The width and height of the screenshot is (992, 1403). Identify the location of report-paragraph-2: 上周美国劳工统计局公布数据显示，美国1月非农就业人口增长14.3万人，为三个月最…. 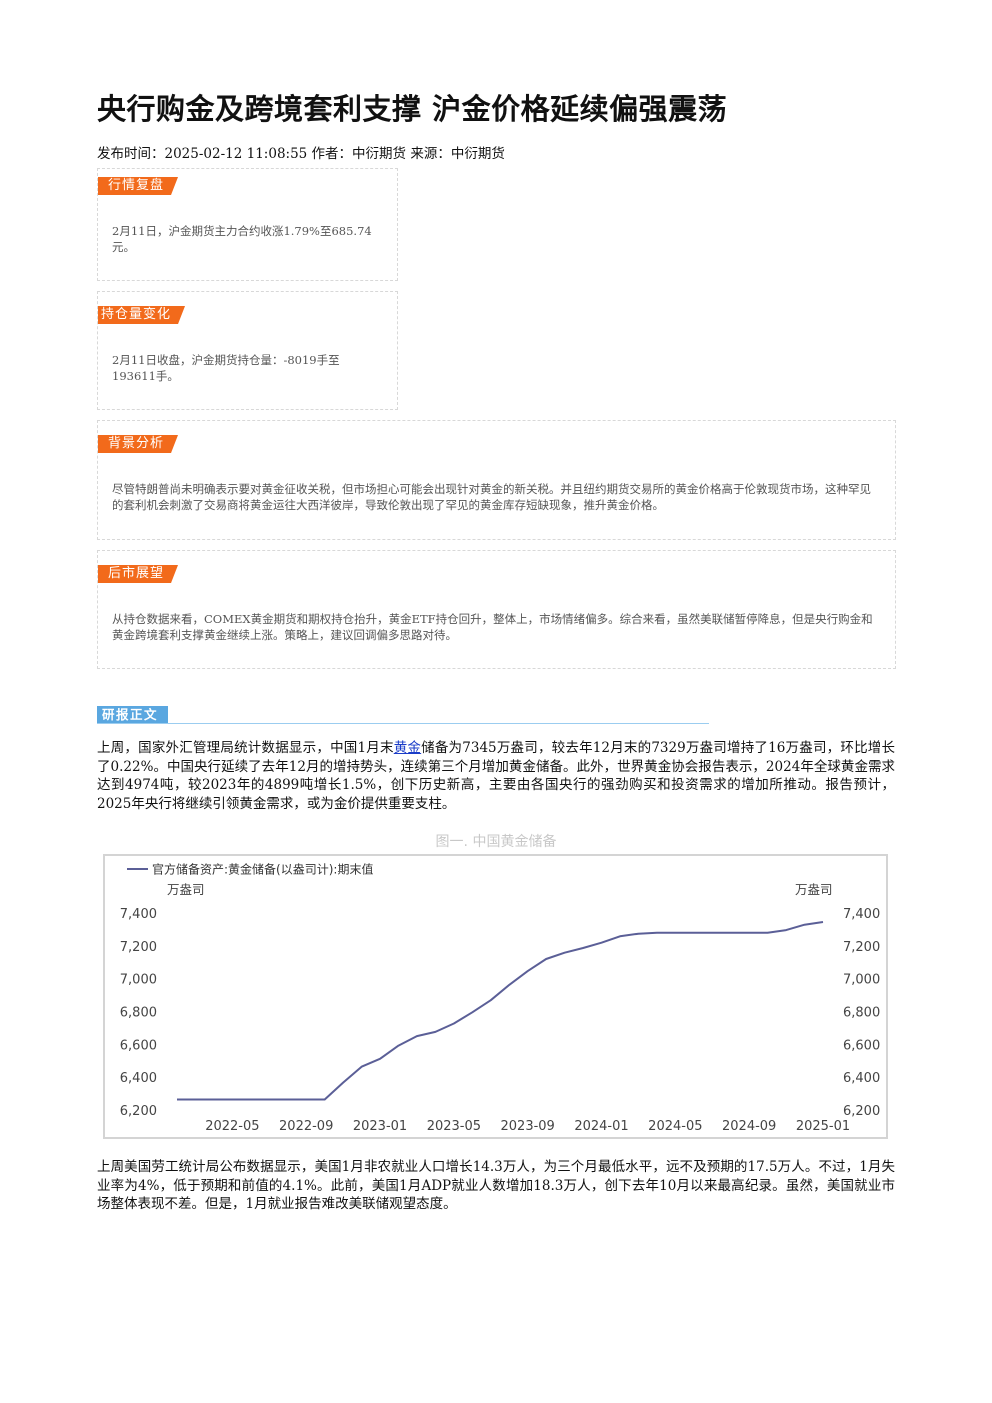
(496, 1185).